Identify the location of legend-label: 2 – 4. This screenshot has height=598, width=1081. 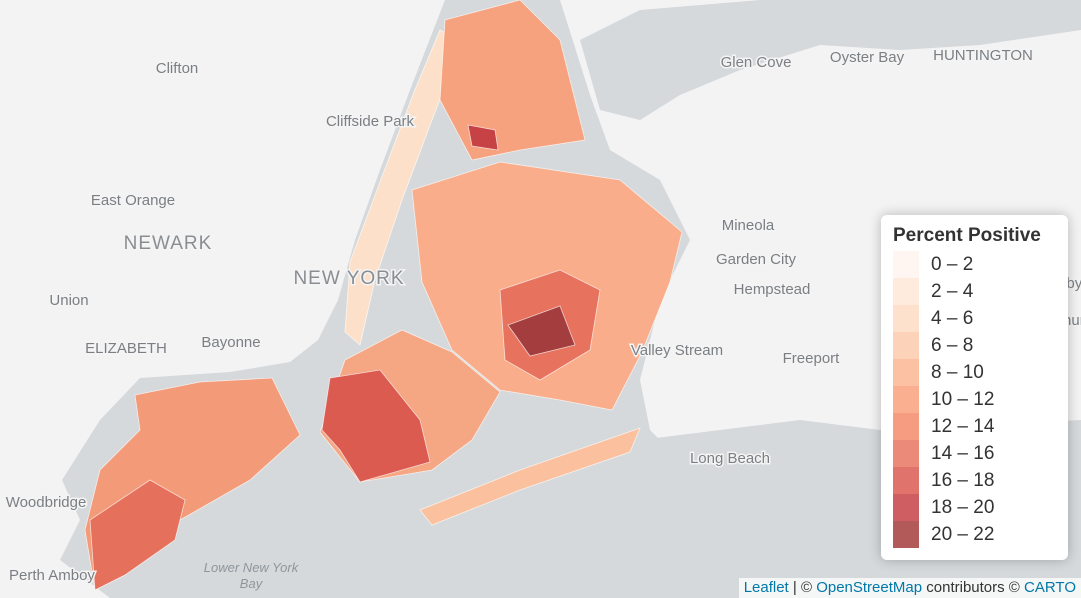
(952, 291).